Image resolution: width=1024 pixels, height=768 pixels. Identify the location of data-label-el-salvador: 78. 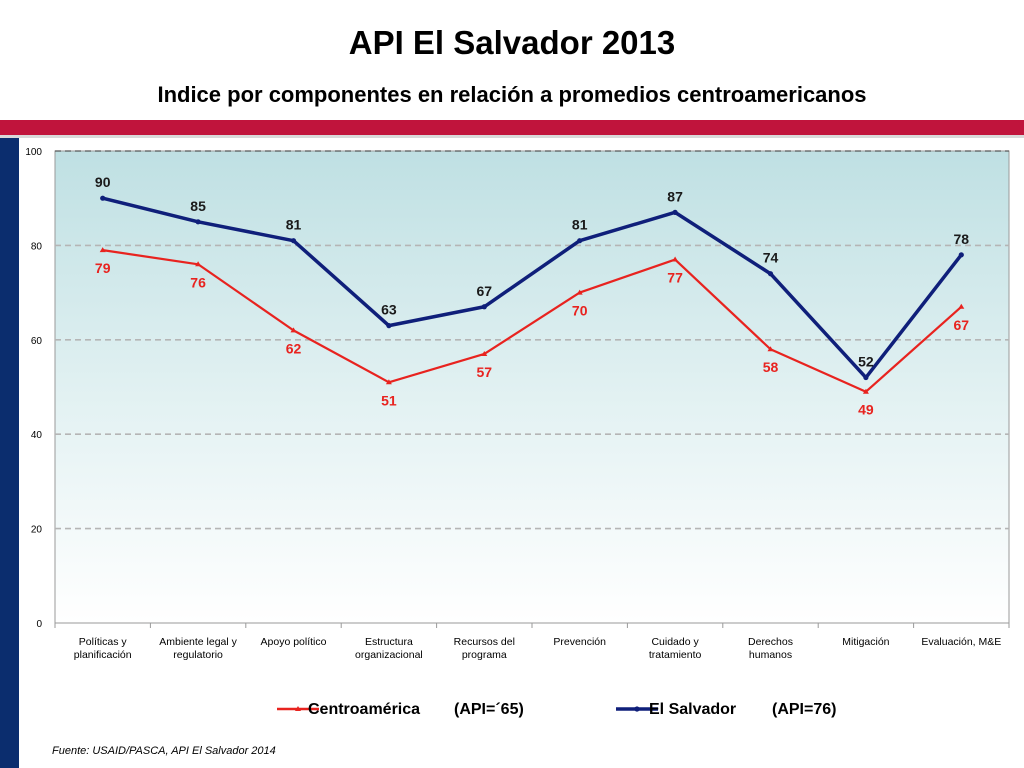
(962, 239).